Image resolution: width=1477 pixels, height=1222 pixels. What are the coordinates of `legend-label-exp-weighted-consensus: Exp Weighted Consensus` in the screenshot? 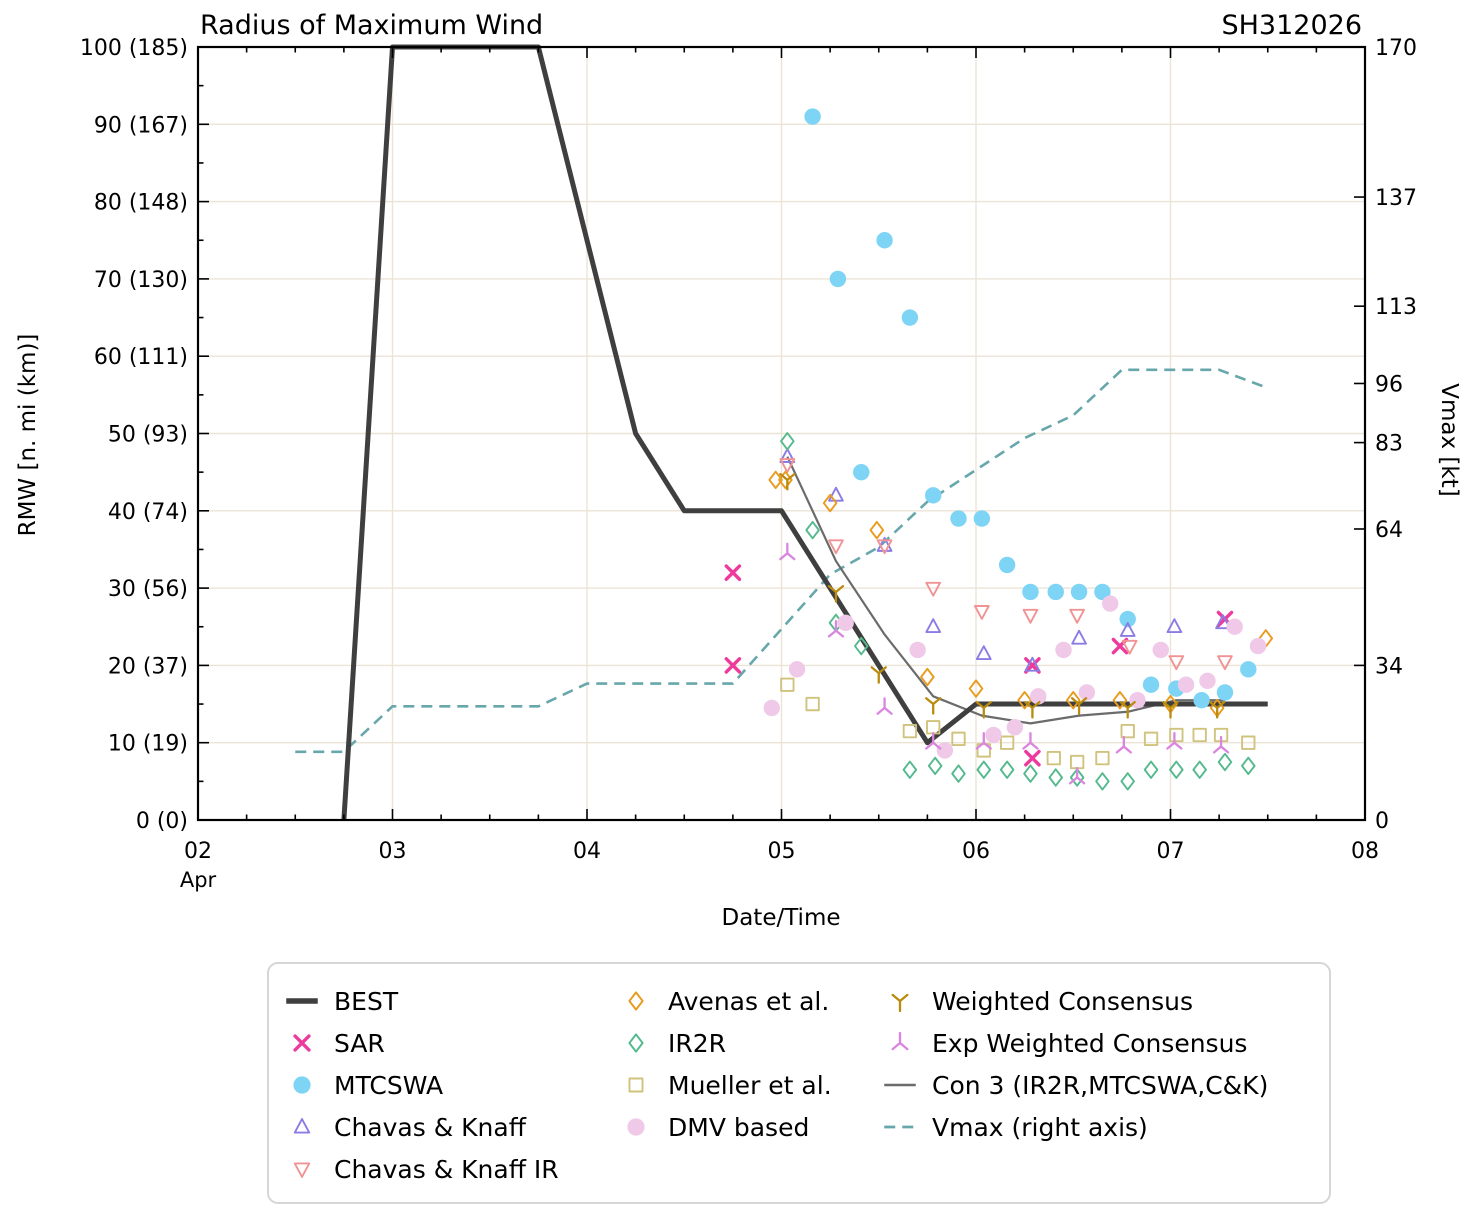 It's located at (1089, 1043).